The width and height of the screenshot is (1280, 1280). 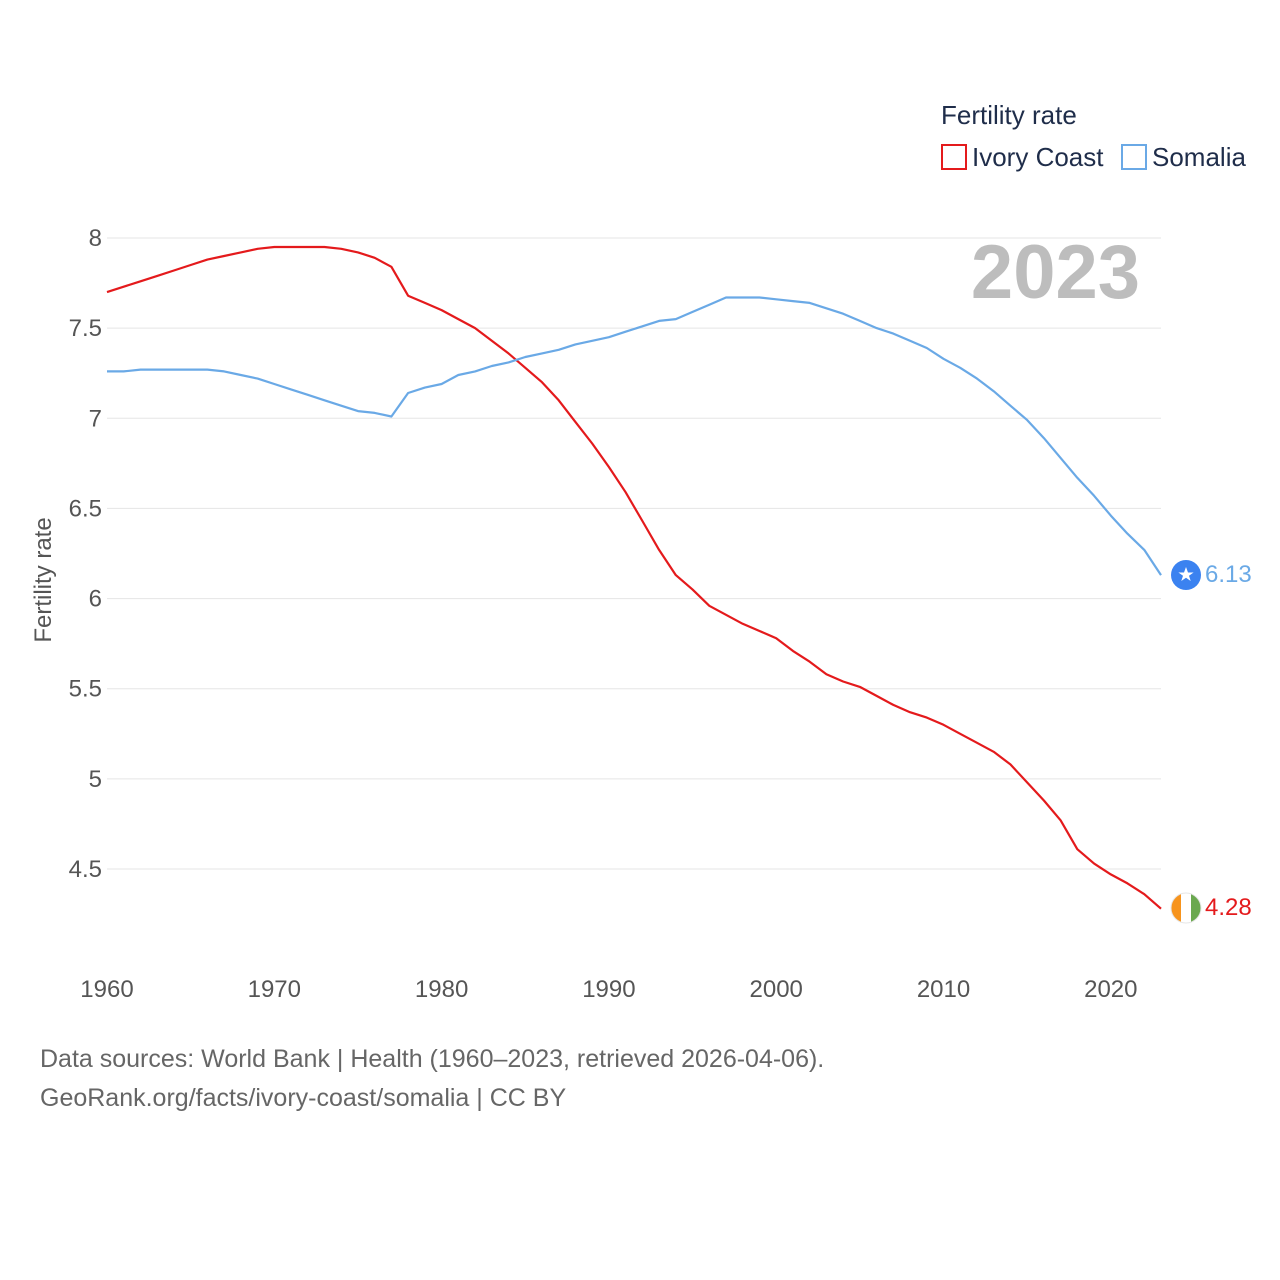 I want to click on legend-title: Fertility rate, so click(x=1009, y=115).